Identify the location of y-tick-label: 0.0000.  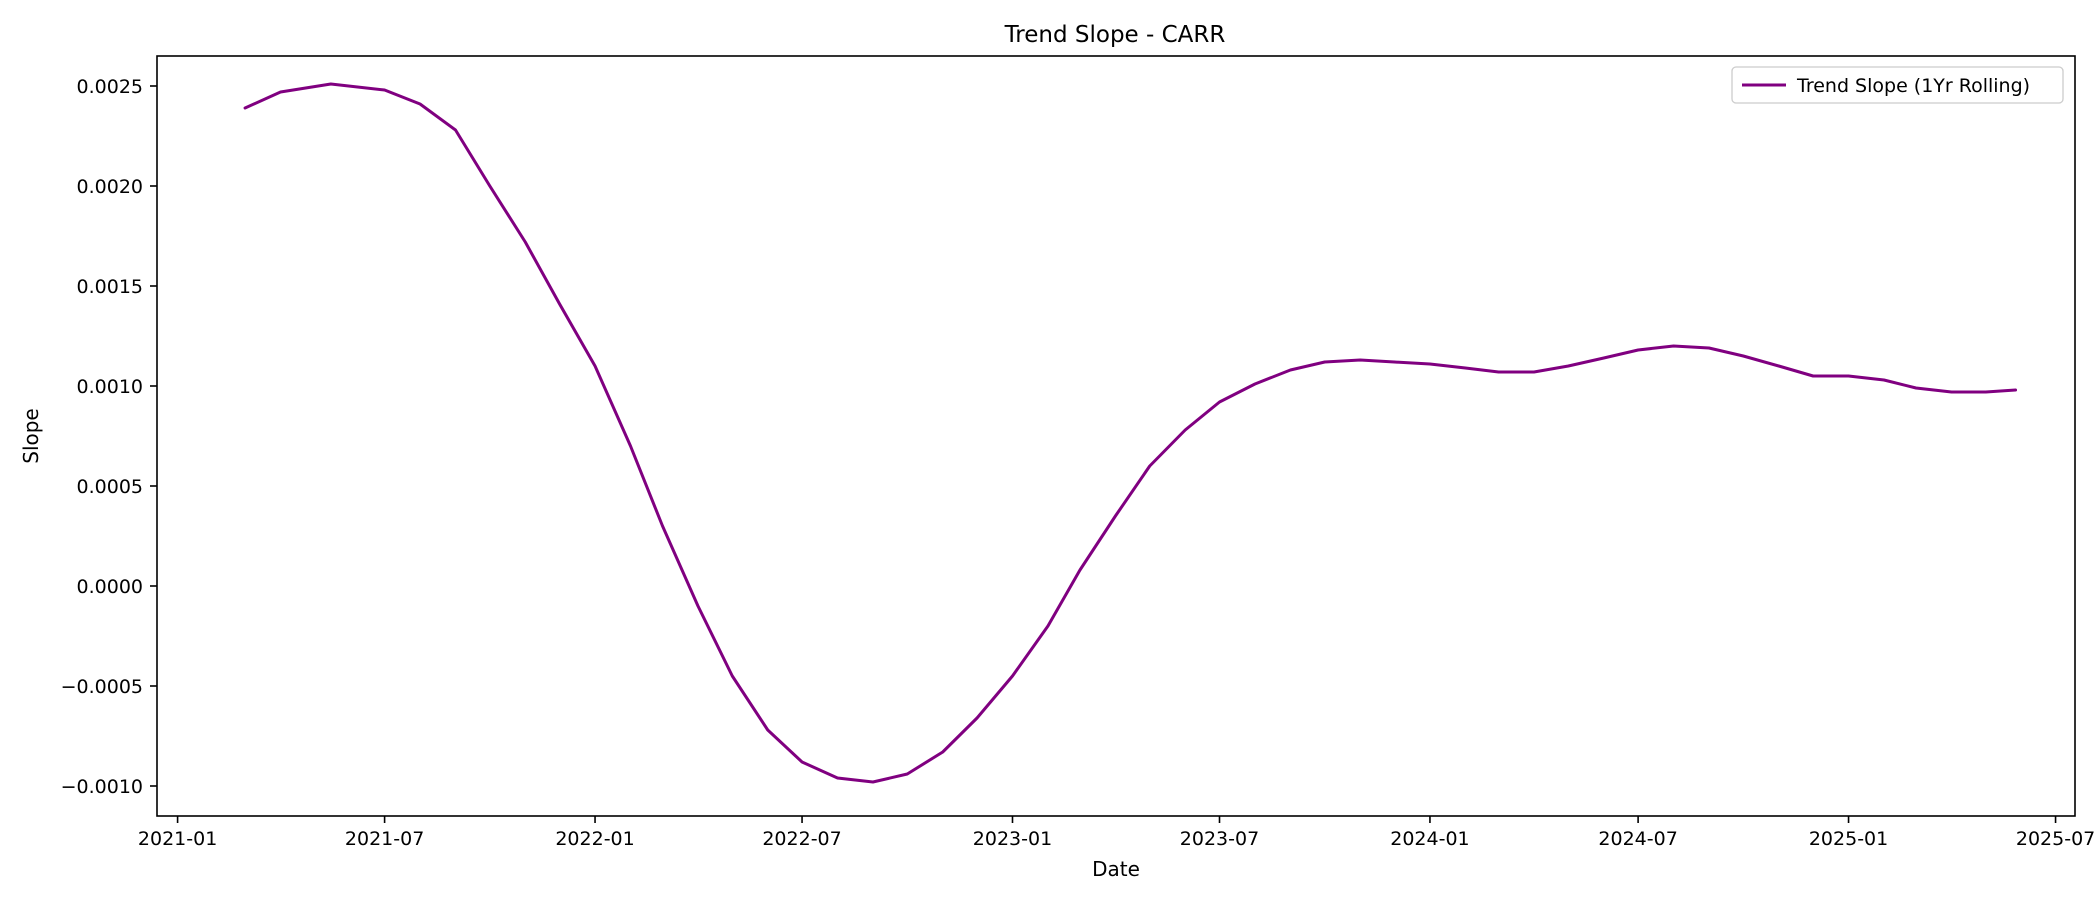
(110, 587).